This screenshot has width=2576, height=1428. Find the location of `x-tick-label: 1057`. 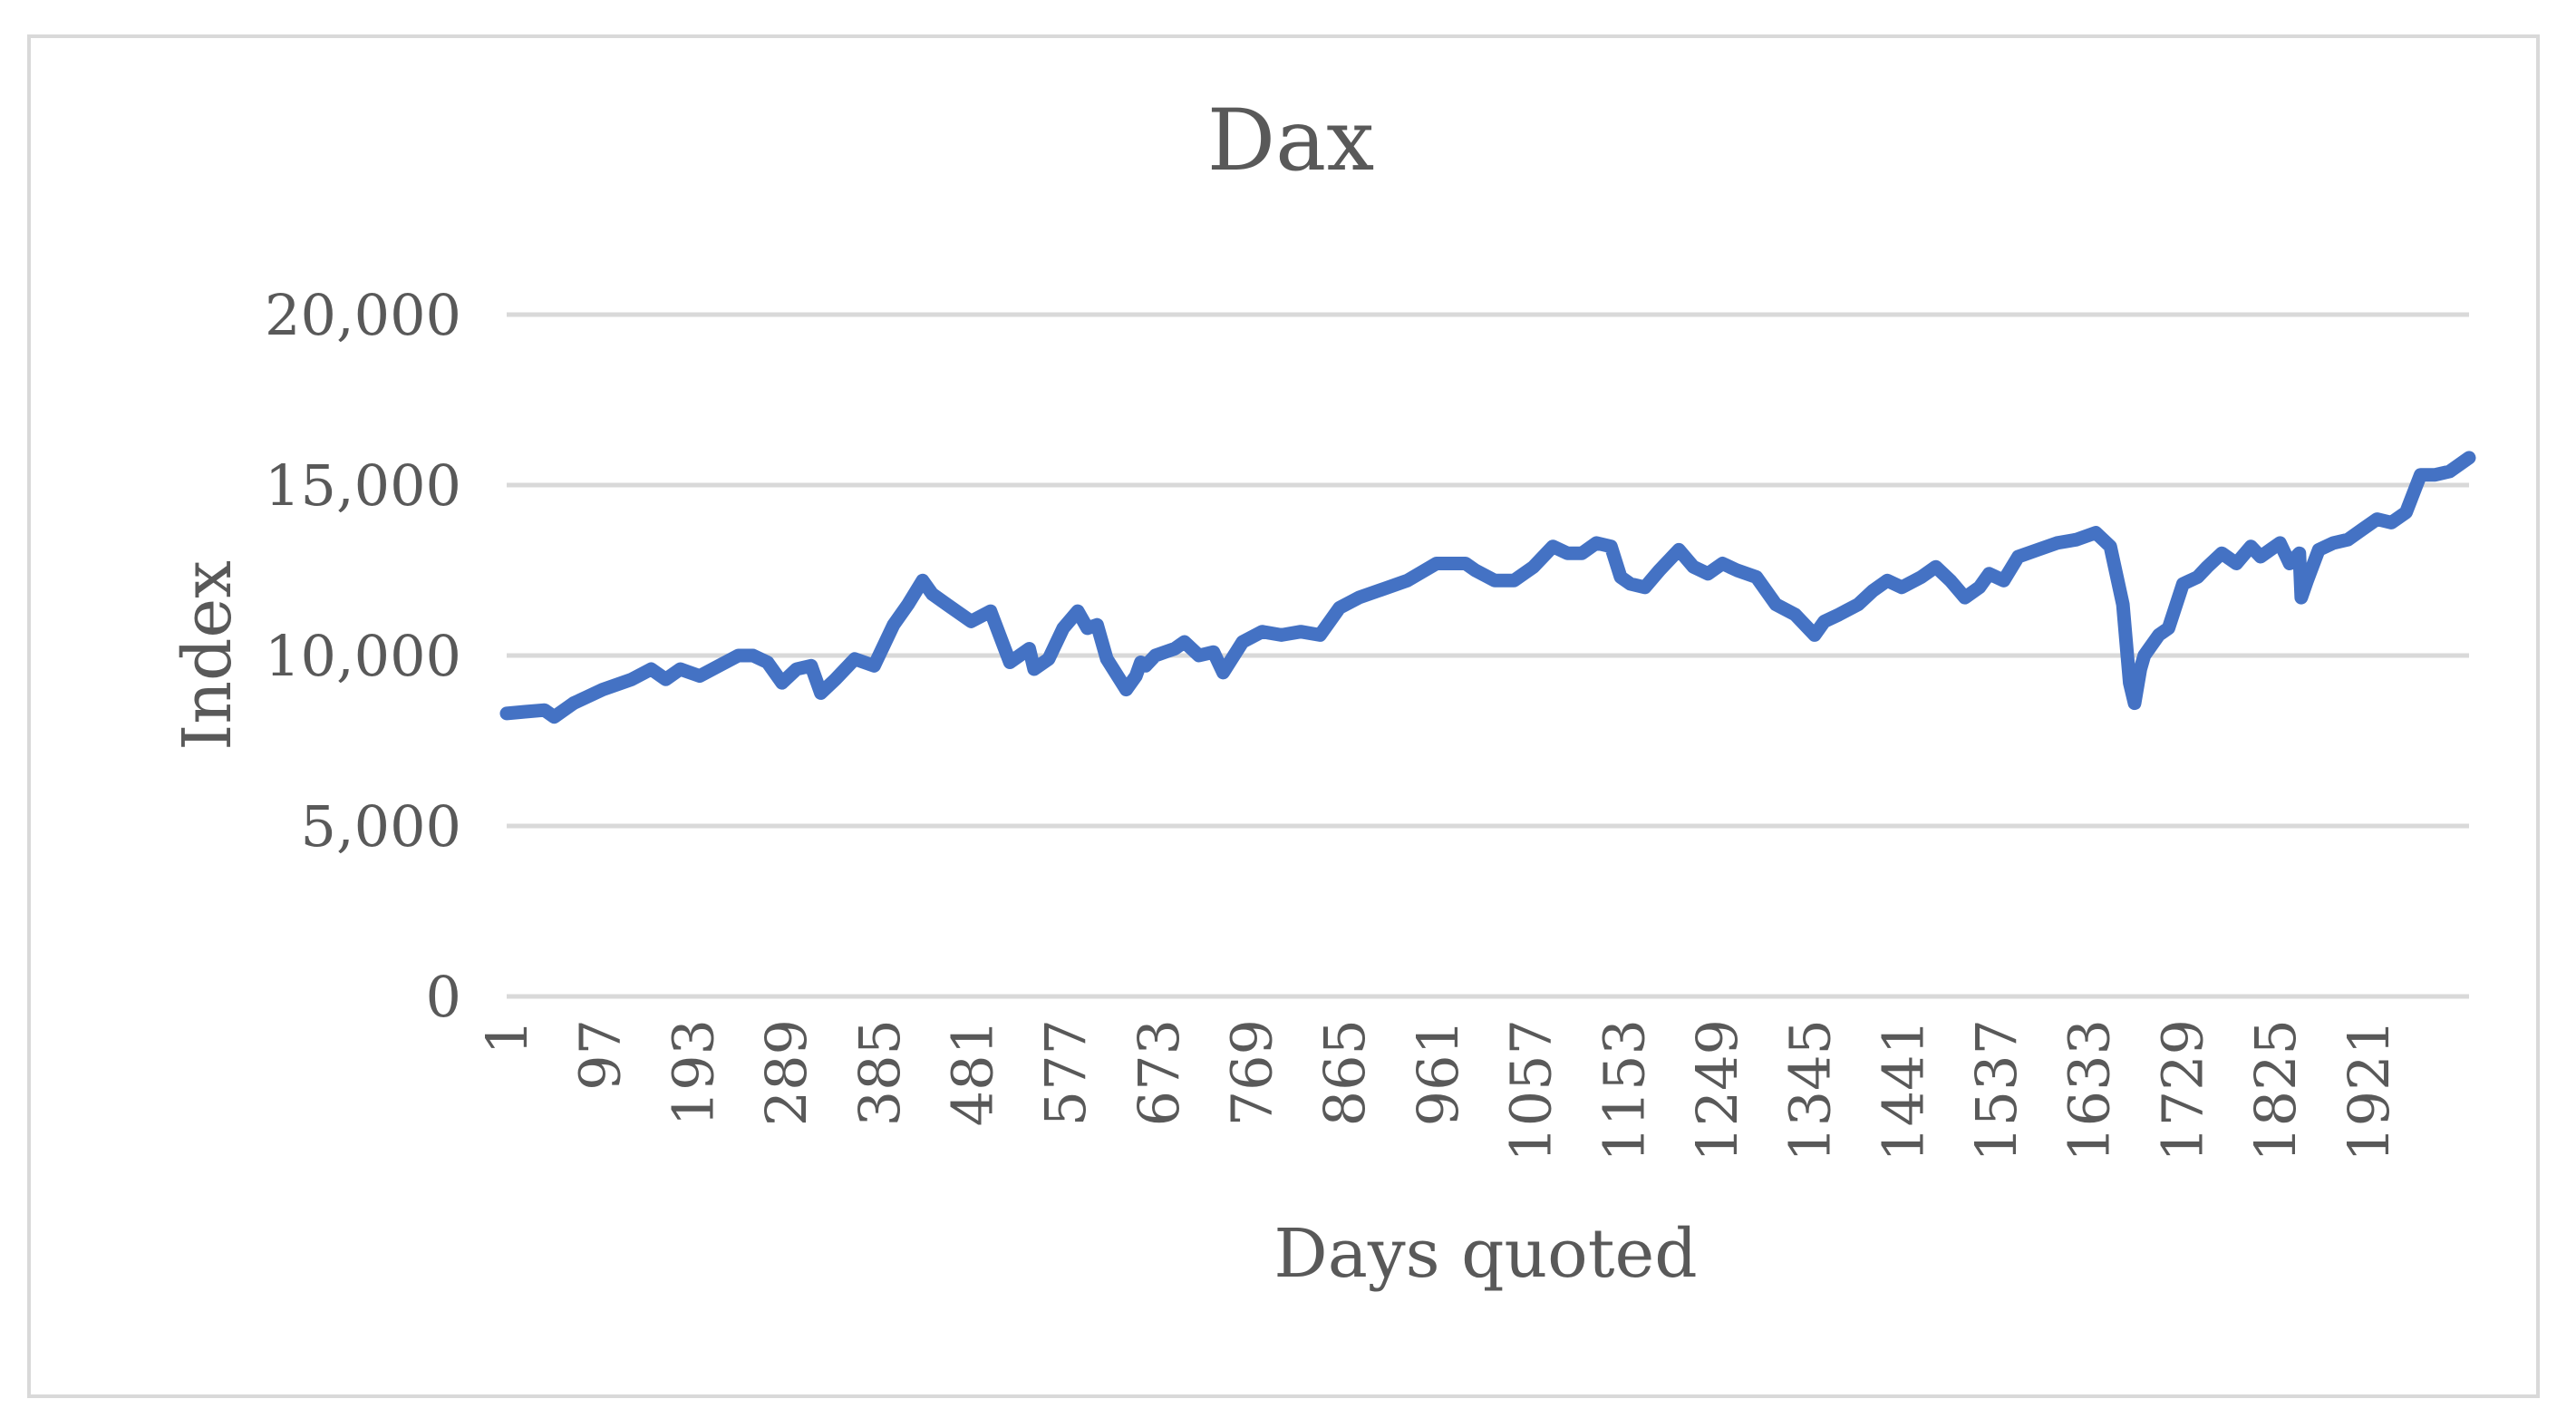

x-tick-label: 1057 is located at coordinates (1531, 1090).